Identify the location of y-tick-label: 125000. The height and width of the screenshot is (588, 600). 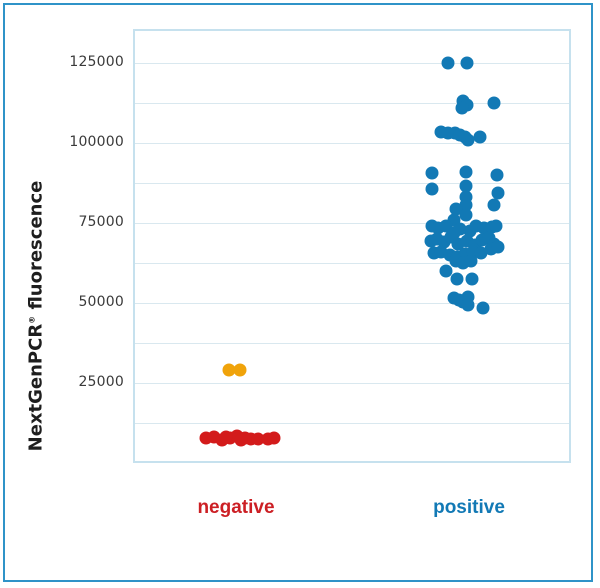
(96, 62).